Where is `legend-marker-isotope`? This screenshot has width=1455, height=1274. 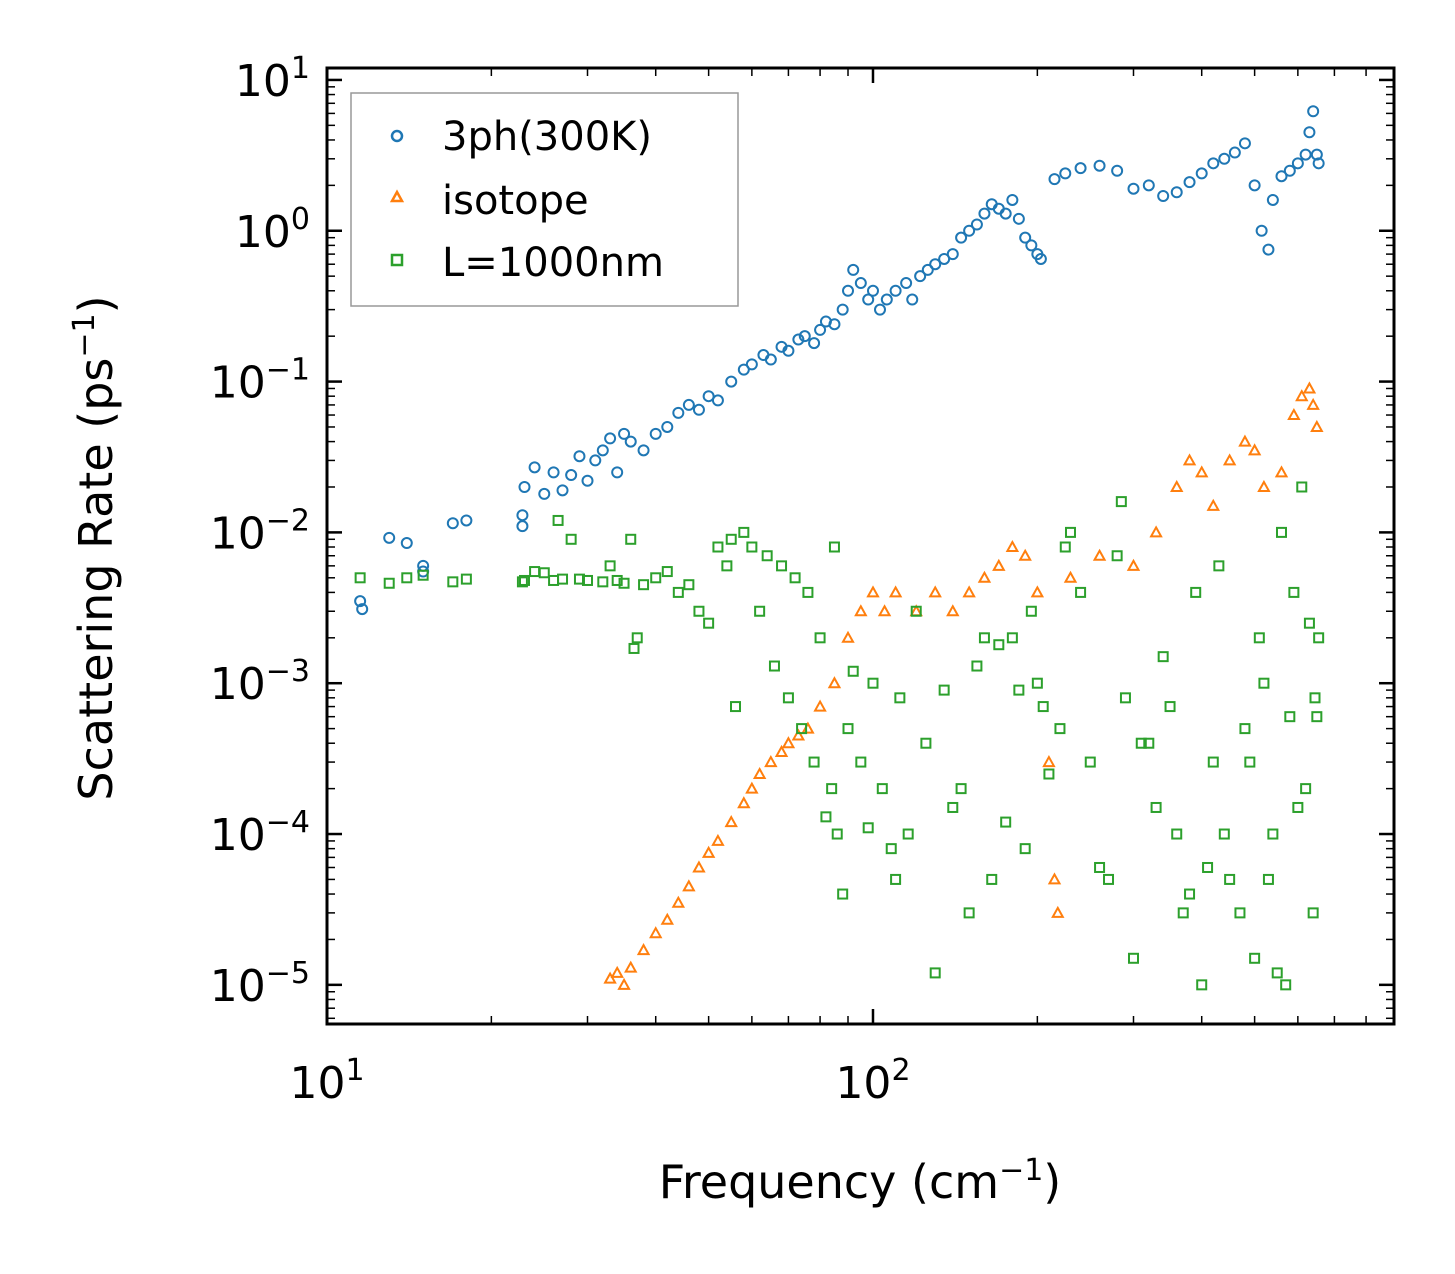
legend-marker-isotope is located at coordinates (397, 196).